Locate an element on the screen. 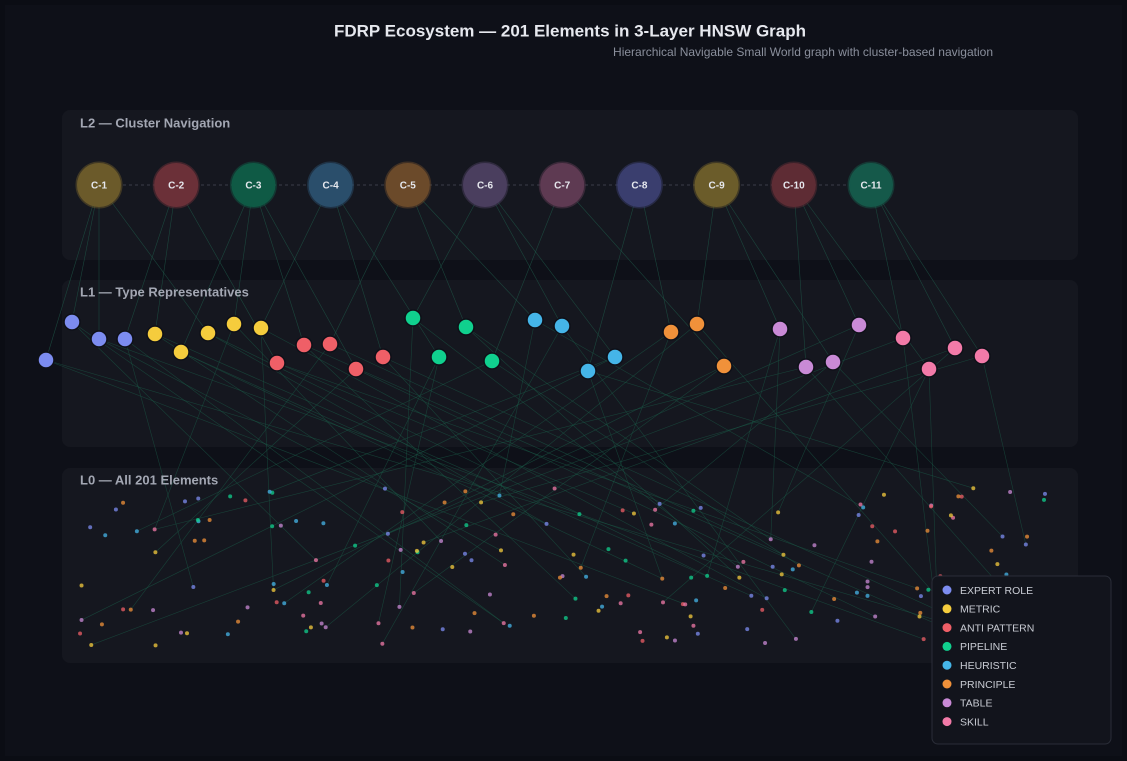 This screenshot has height=761, width=1127. legend-label: HEURISTIC is located at coordinates (988, 666).